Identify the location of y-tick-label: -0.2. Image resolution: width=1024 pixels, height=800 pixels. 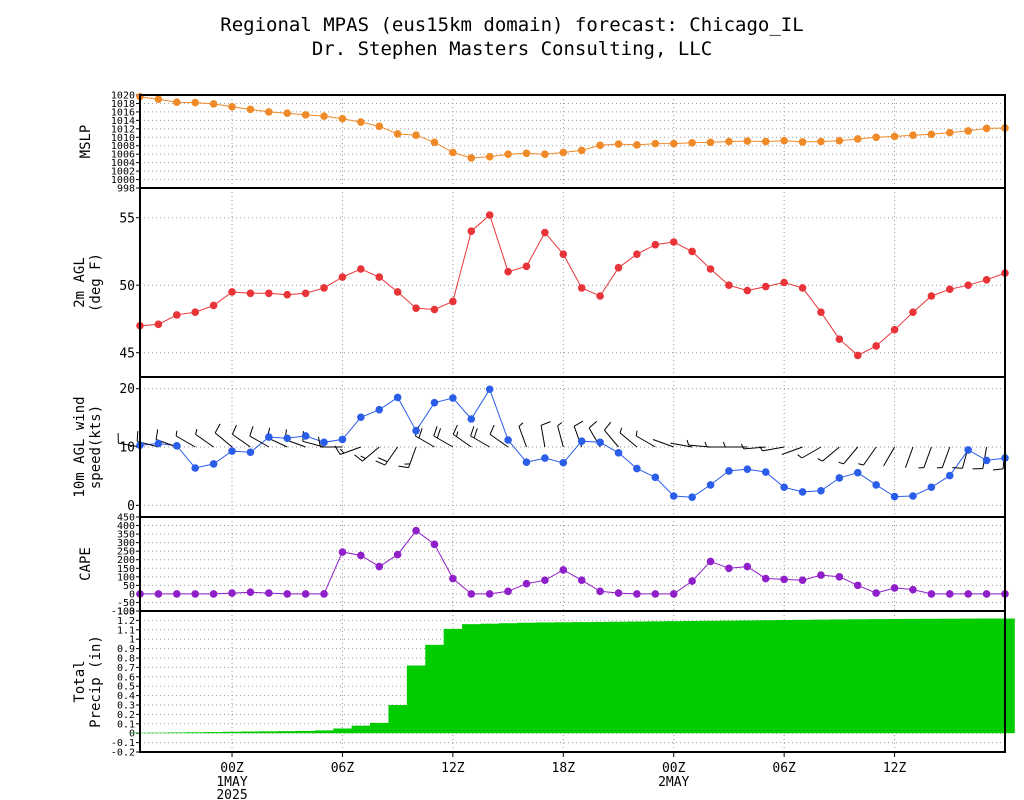
(123, 753).